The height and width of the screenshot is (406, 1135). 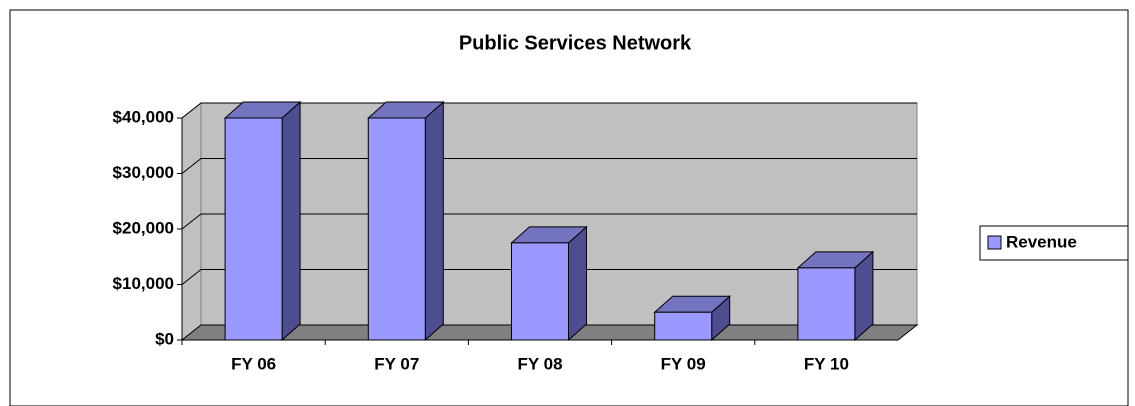 What do you see at coordinates (1041, 241) in the screenshot?
I see `legend-label: Revenue` at bounding box center [1041, 241].